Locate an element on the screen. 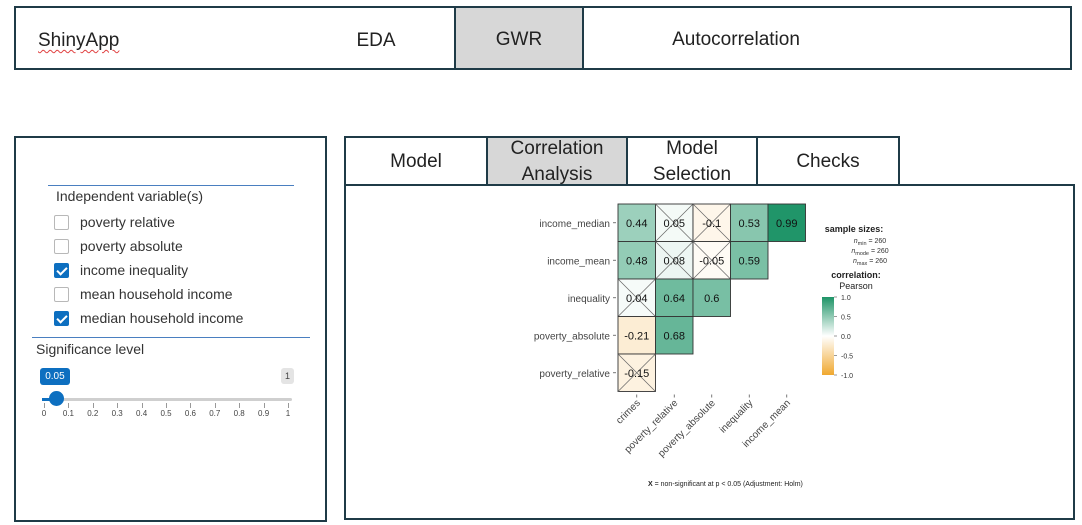 The image size is (1082, 525). cell-value: 0.08 is located at coordinates (674, 261).